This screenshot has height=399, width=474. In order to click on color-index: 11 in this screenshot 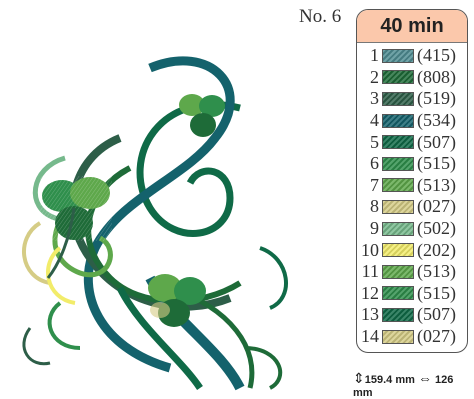, I will do `click(370, 271)`.